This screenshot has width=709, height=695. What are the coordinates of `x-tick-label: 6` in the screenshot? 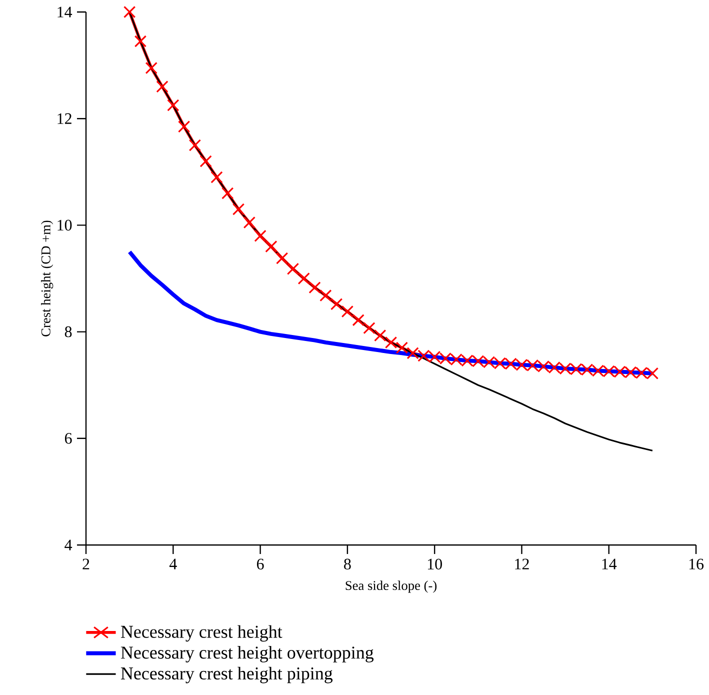 It's located at (260, 564).